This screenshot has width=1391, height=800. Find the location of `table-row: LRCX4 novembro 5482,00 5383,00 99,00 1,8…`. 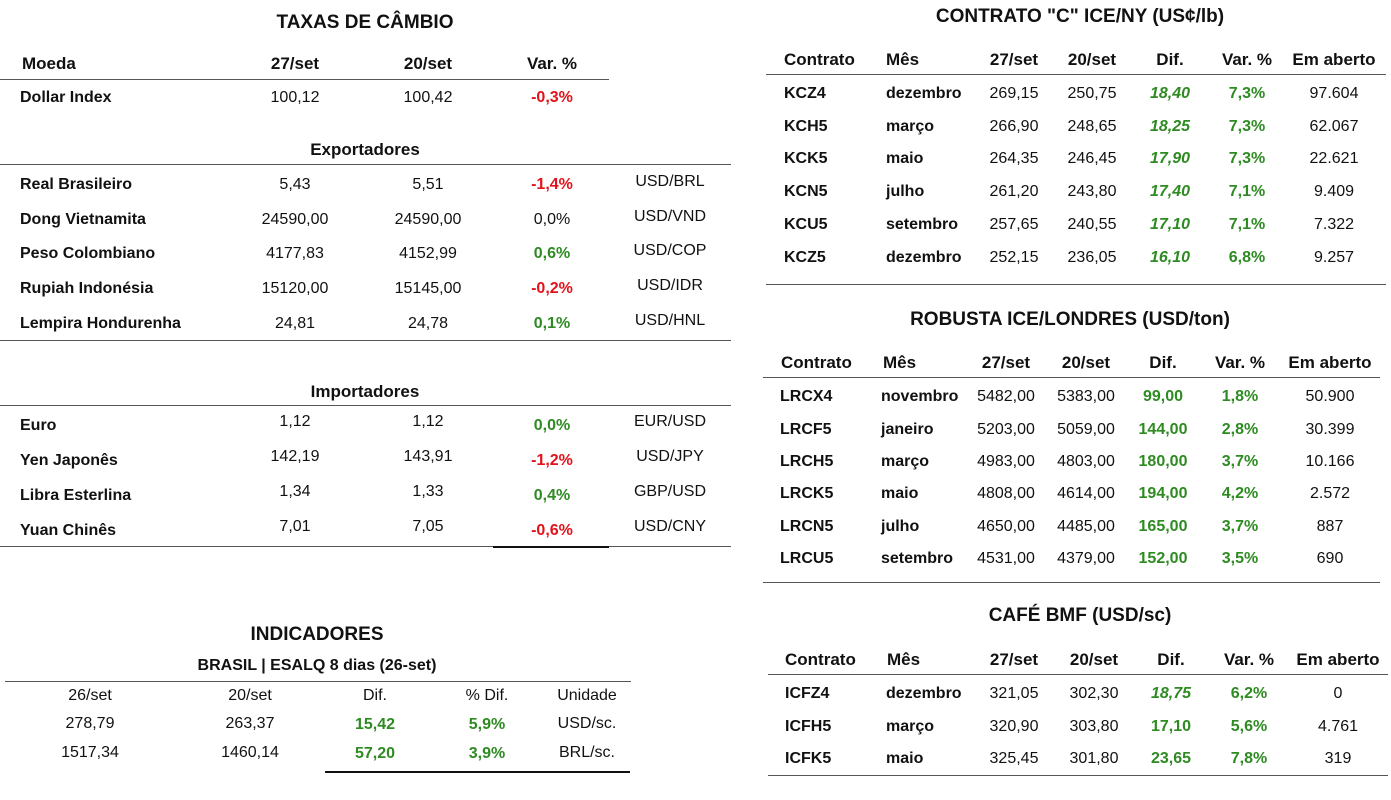

table-row: LRCX4 novembro 5482,00 5383,00 99,00 1,8… is located at coordinates (695, 403).